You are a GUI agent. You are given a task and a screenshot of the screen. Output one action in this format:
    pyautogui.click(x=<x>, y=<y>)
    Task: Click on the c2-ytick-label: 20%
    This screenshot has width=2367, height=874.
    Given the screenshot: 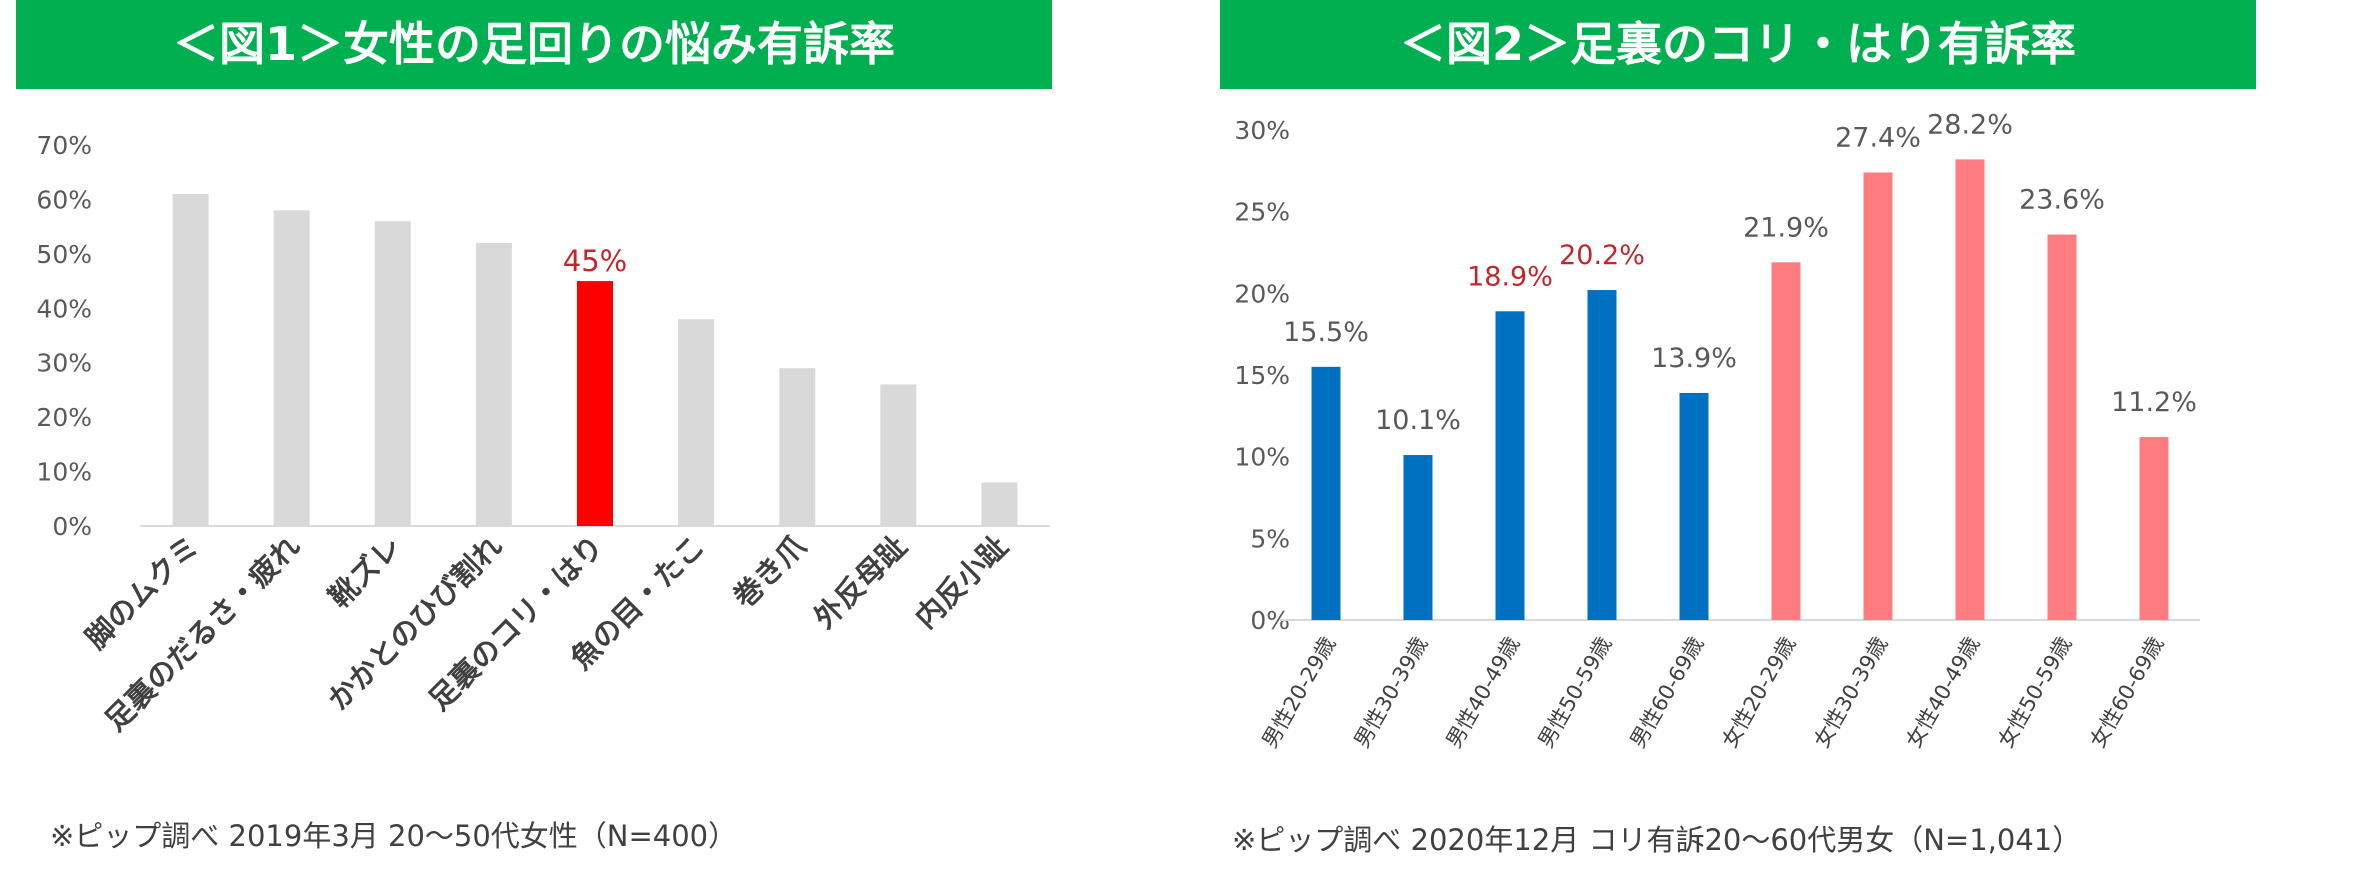 What is the action you would take?
    pyautogui.click(x=1262, y=293)
    